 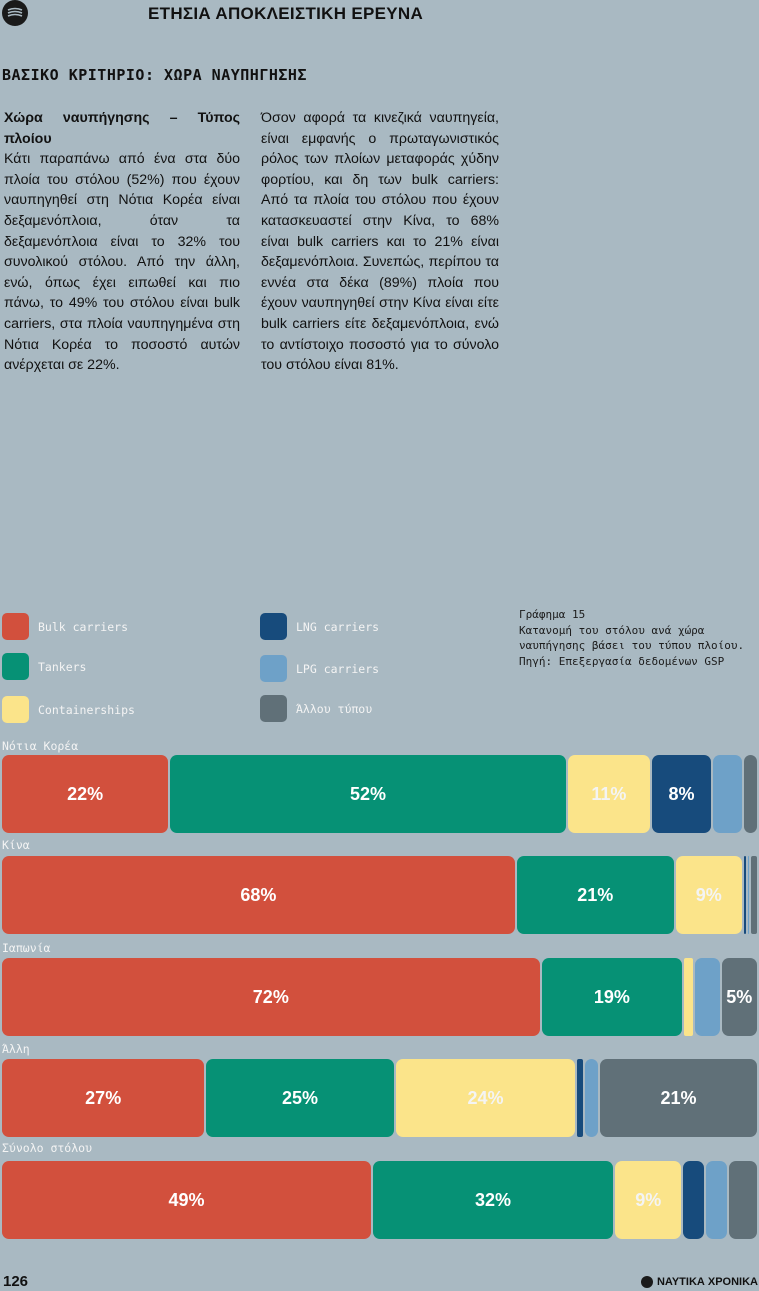 What do you see at coordinates (552, 614) in the screenshot?
I see `caption-line: Γράφημα 15` at bounding box center [552, 614].